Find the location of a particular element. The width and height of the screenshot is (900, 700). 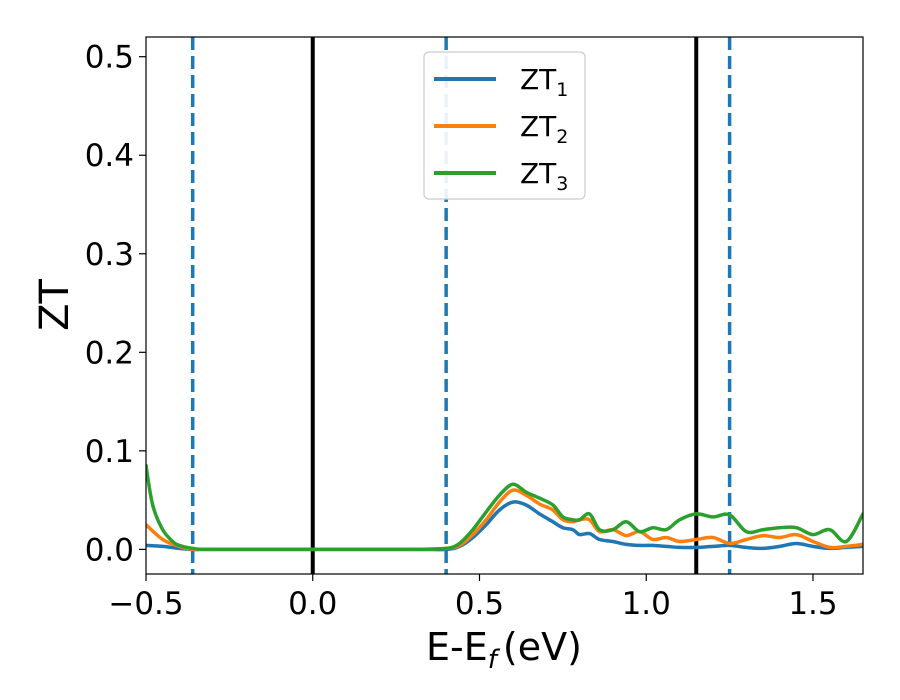

x-tick-label: 1.0 is located at coordinates (646, 604).